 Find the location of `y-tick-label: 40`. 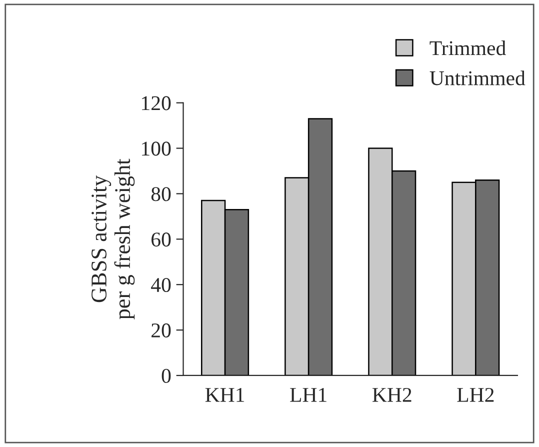

y-tick-label: 40 is located at coordinates (161, 285).